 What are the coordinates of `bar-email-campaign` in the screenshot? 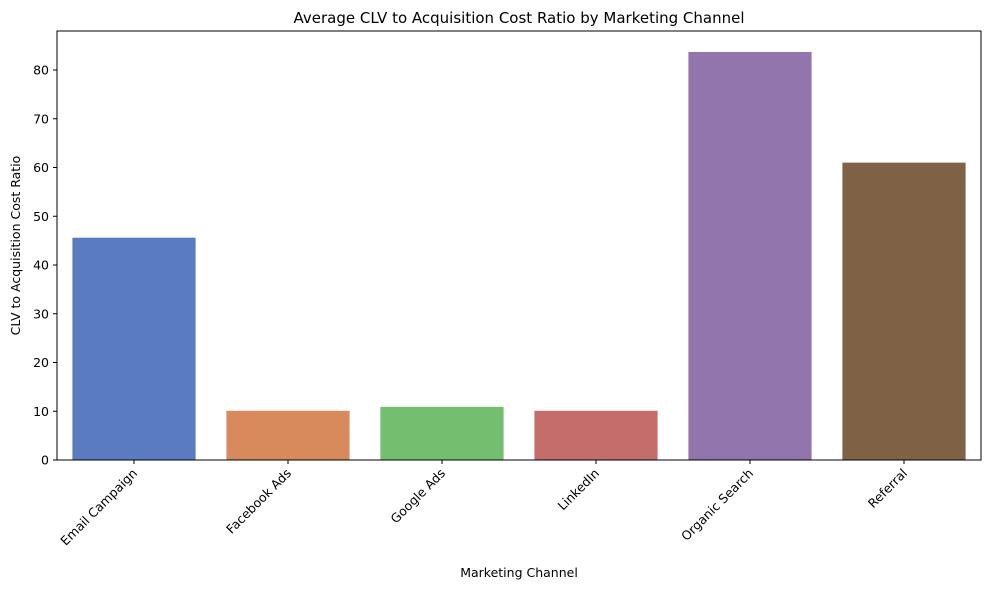 It's located at (134, 348).